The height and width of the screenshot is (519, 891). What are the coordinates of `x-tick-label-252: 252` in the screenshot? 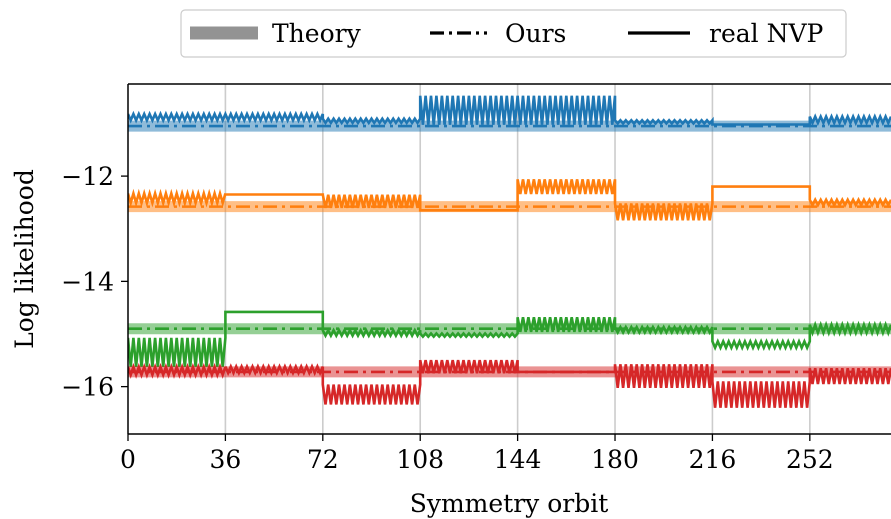 It's located at (810, 459).